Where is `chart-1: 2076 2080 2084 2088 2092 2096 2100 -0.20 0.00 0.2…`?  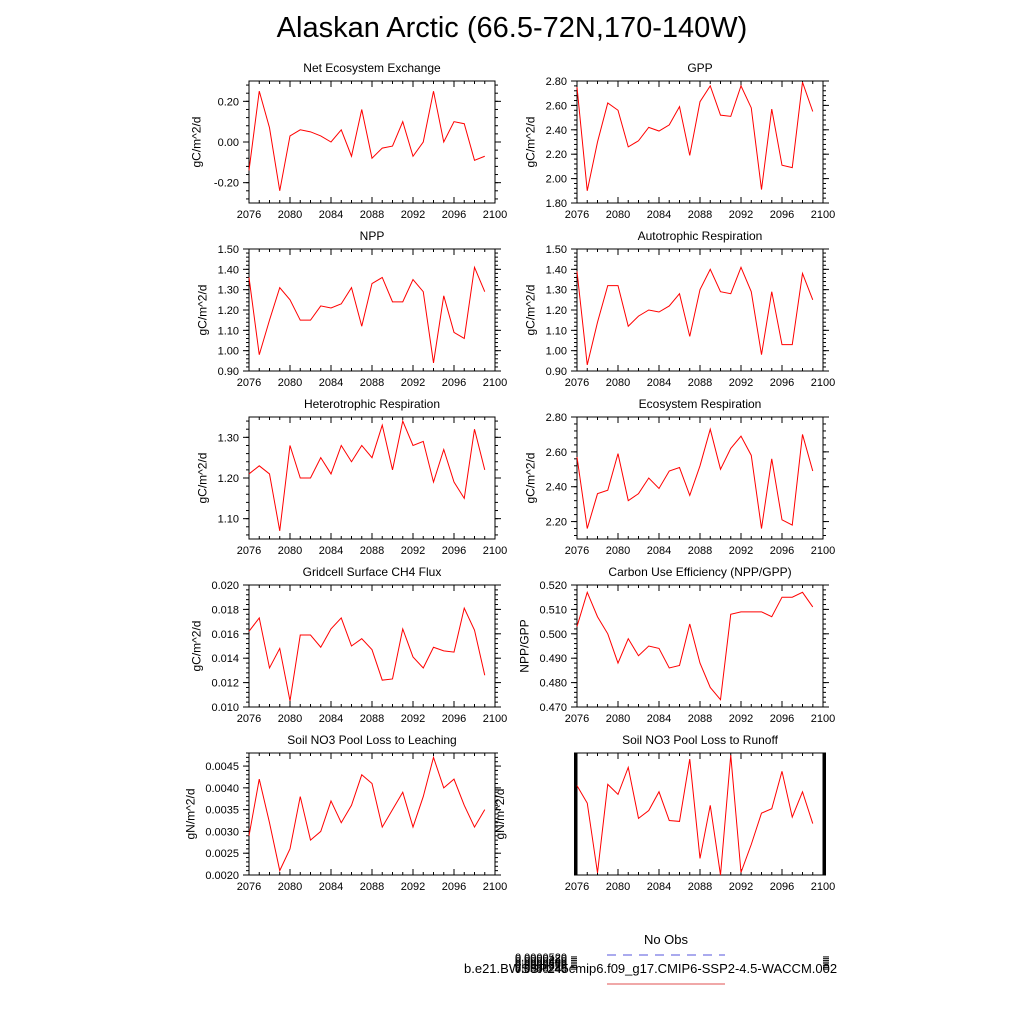
chart-1: 2076 2080 2084 2088 2092 2096 2100 -0.20 0.00 0.2… is located at coordinates (349, 141).